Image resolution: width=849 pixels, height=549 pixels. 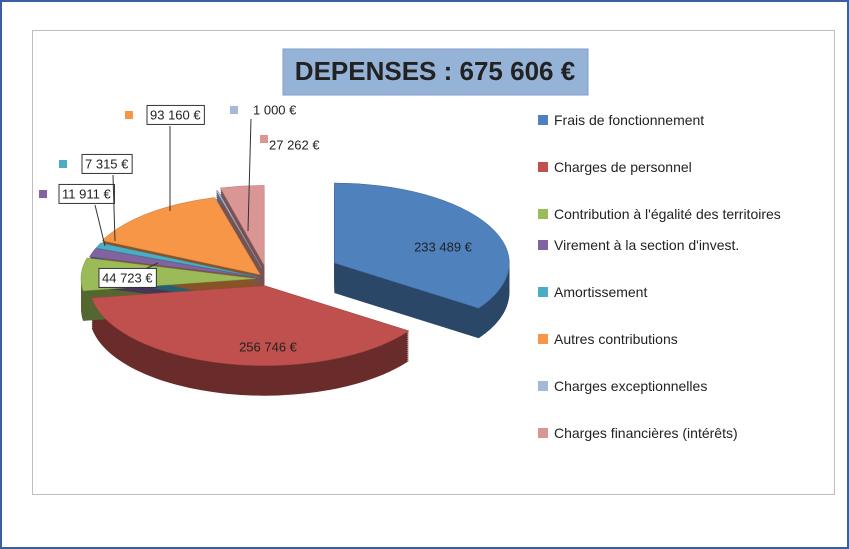 What do you see at coordinates (443, 246) in the screenshot?
I see `data-label: 233 489 €` at bounding box center [443, 246].